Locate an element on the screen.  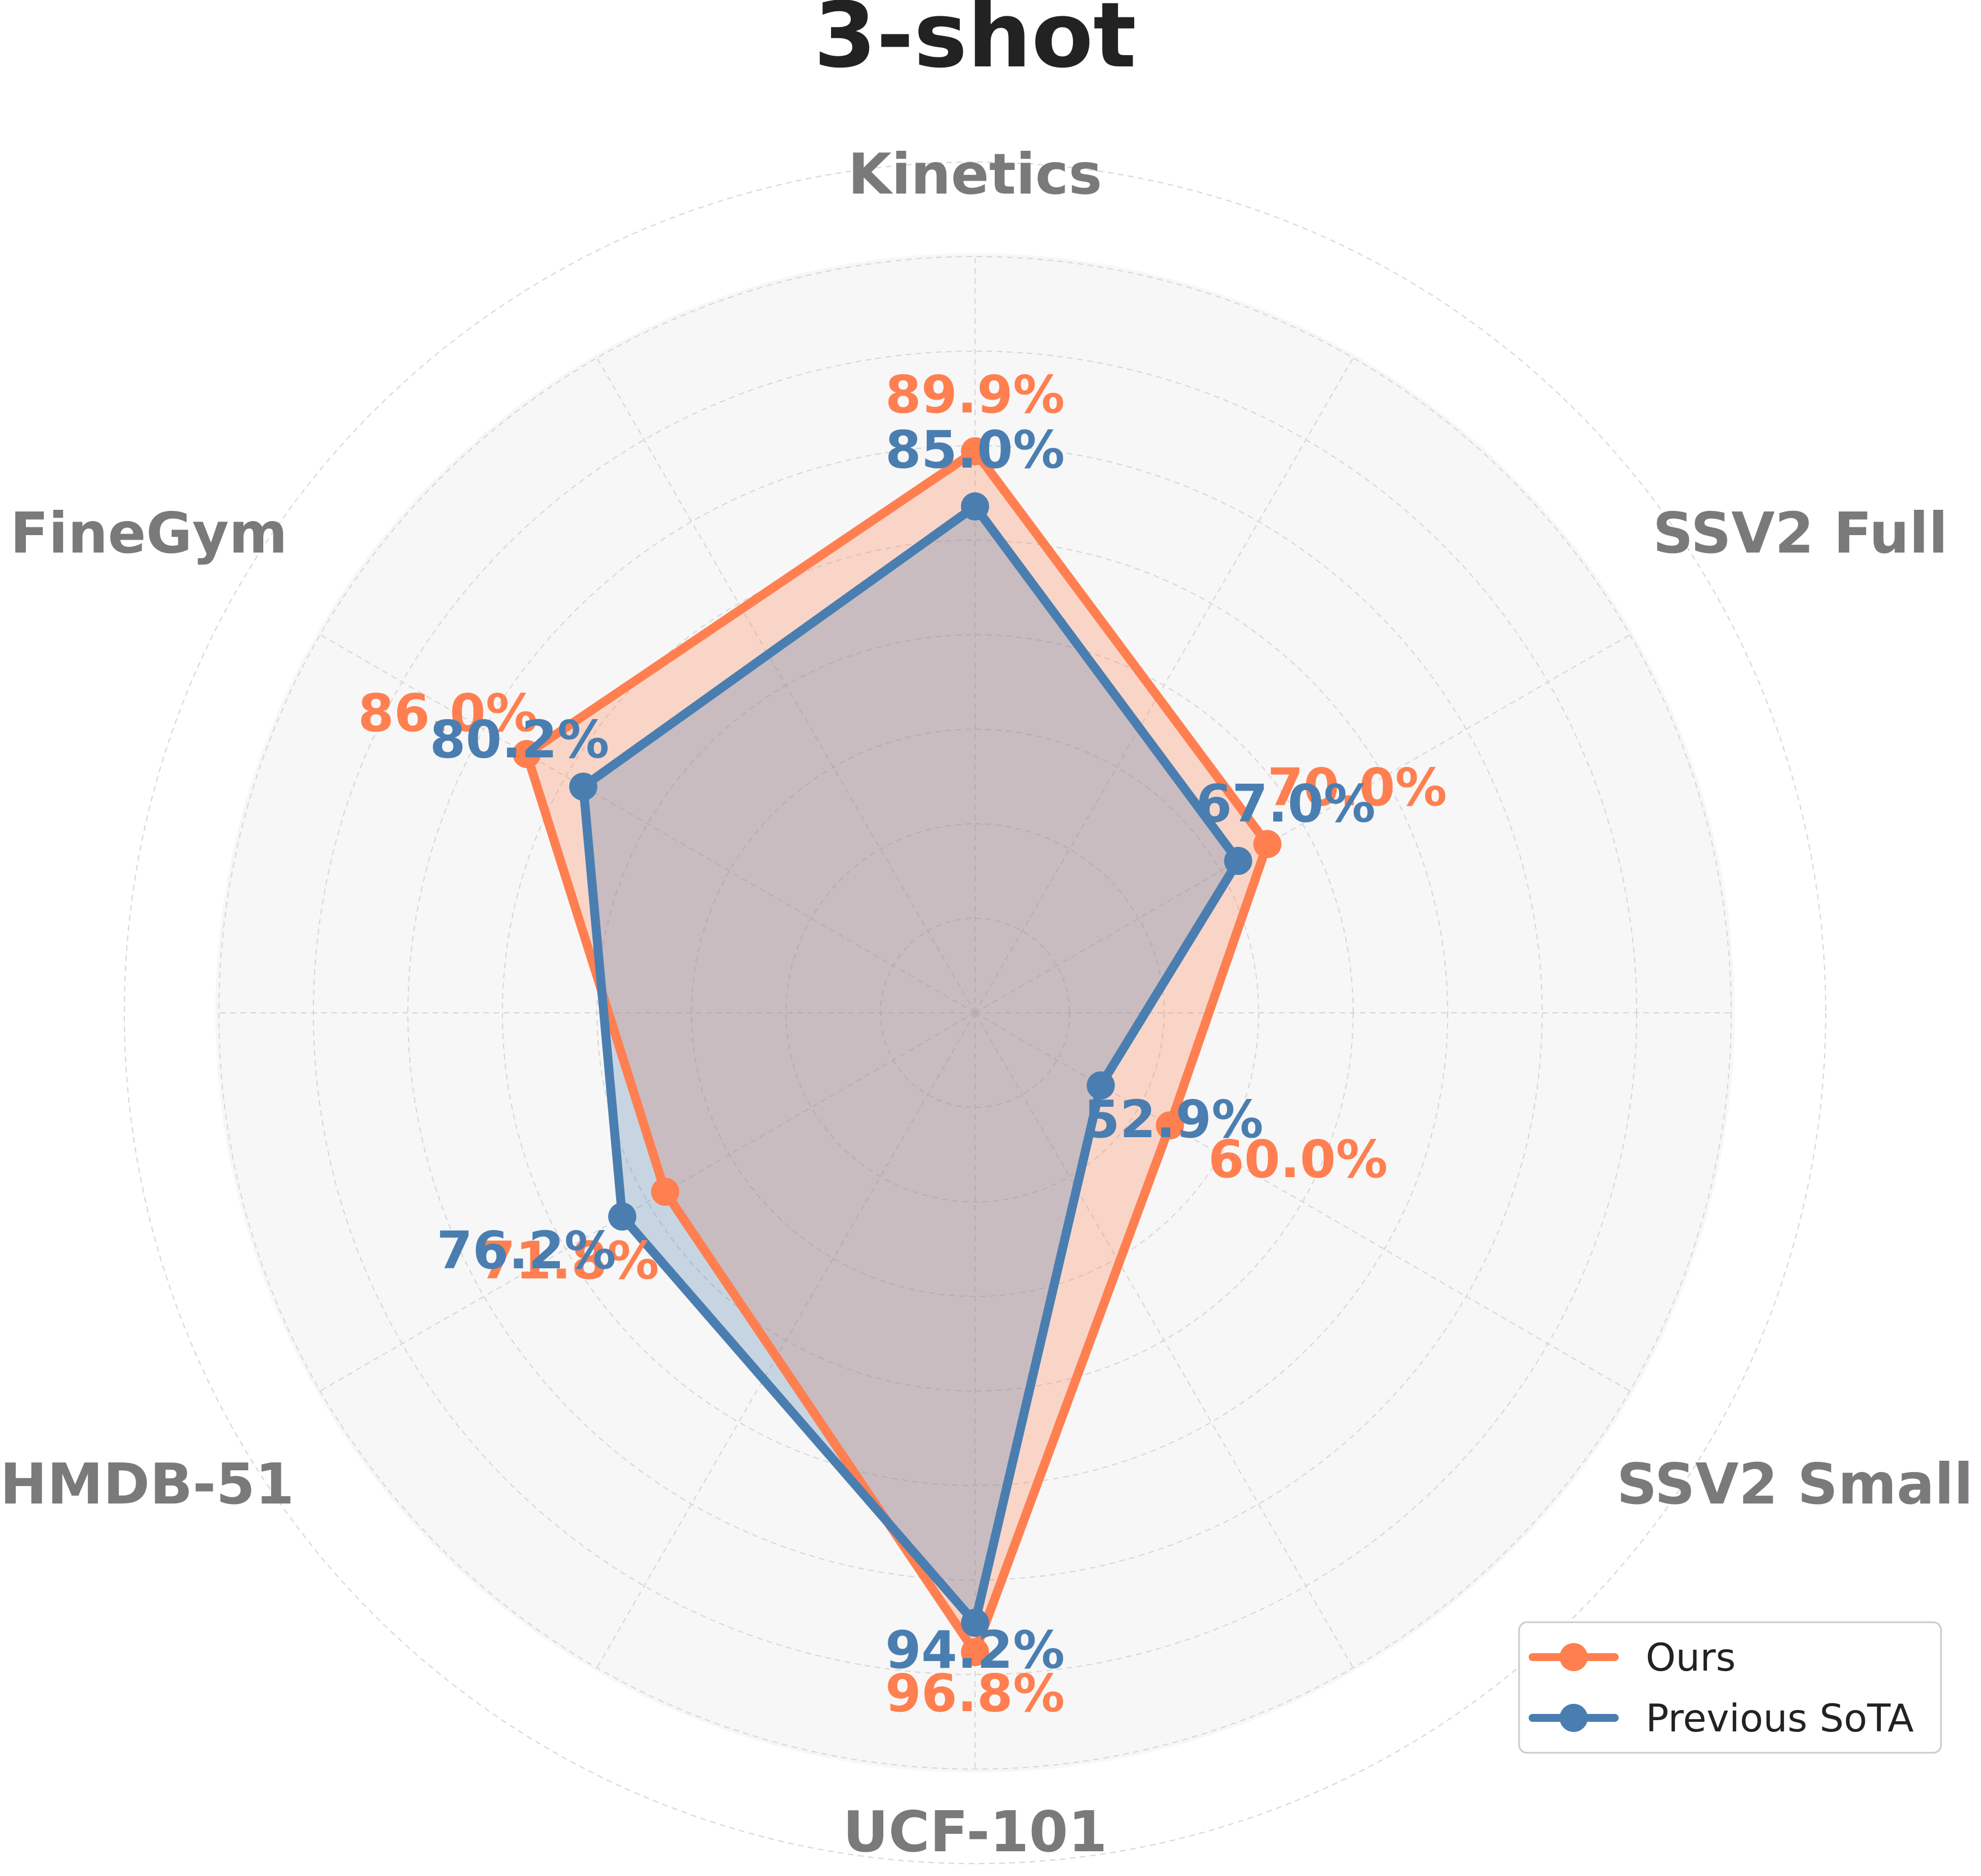
data-label: 96.8% is located at coordinates (974, 1693).